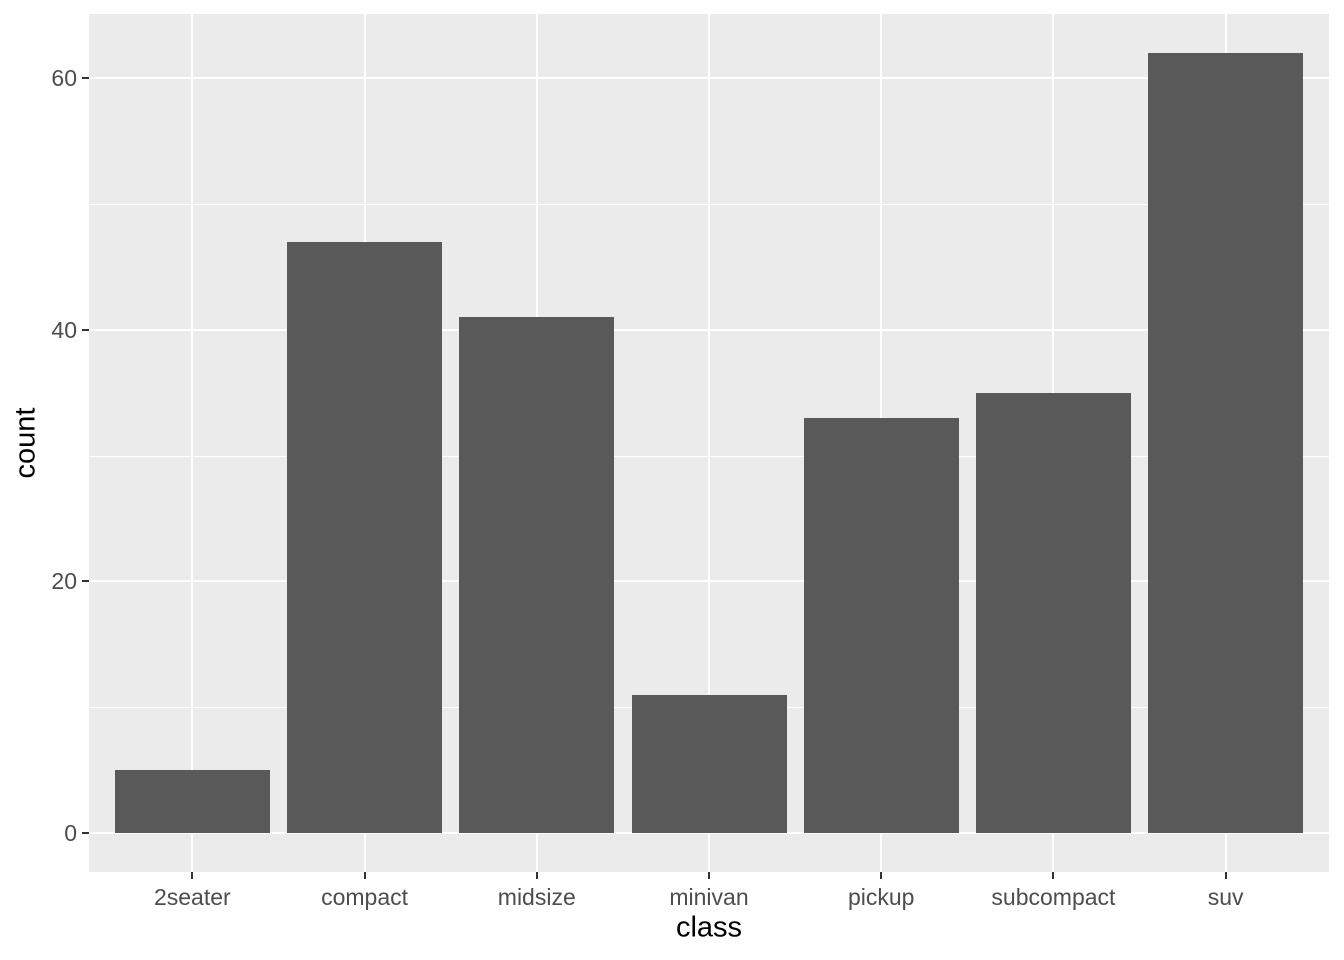 This screenshot has width=1344, height=960. Describe the element at coordinates (70, 833) in the screenshot. I see `y-tick-label: 0` at that location.